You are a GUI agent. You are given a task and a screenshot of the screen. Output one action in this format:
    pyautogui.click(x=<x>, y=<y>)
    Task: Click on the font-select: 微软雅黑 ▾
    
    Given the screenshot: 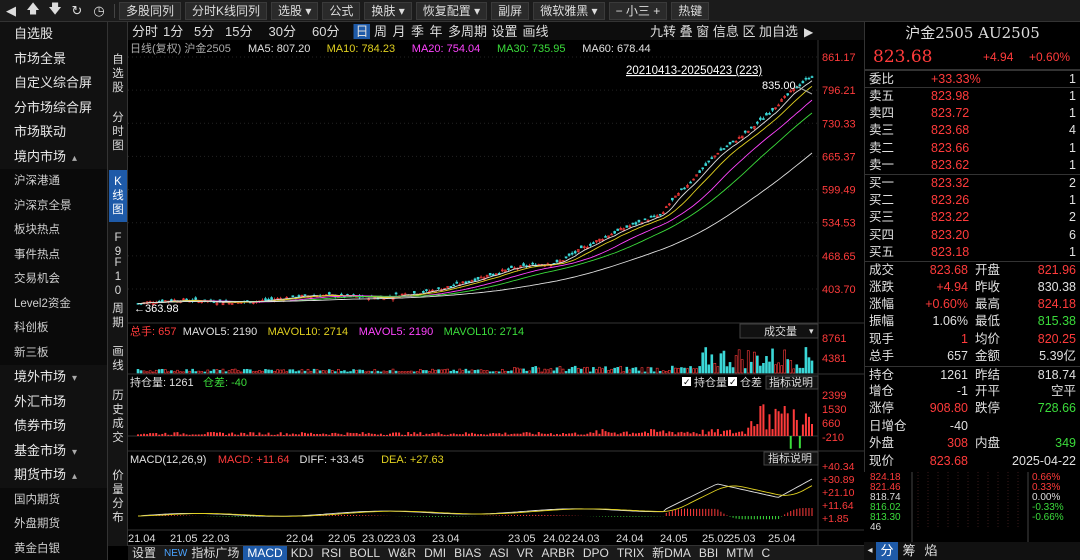 What is the action you would take?
    pyautogui.click(x=569, y=10)
    